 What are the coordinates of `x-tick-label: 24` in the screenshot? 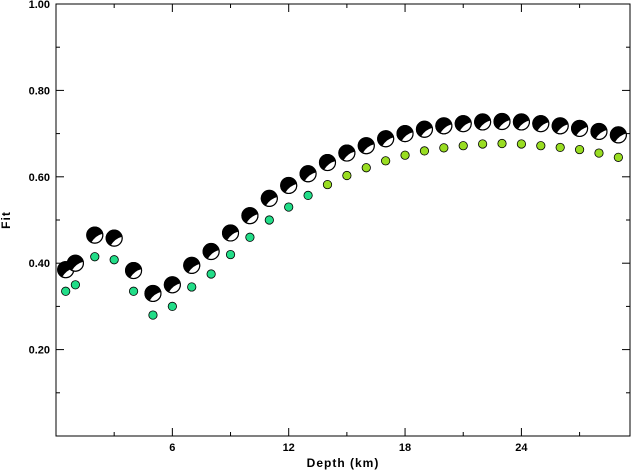 It's located at (521, 448).